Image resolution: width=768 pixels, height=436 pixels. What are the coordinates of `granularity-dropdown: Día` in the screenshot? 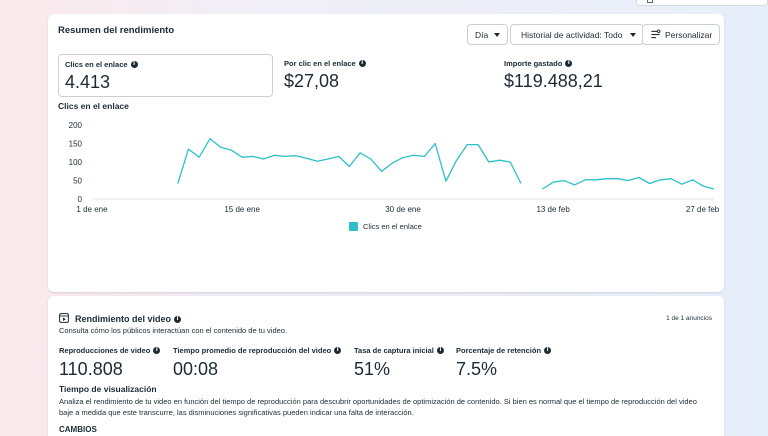 It's located at (488, 34).